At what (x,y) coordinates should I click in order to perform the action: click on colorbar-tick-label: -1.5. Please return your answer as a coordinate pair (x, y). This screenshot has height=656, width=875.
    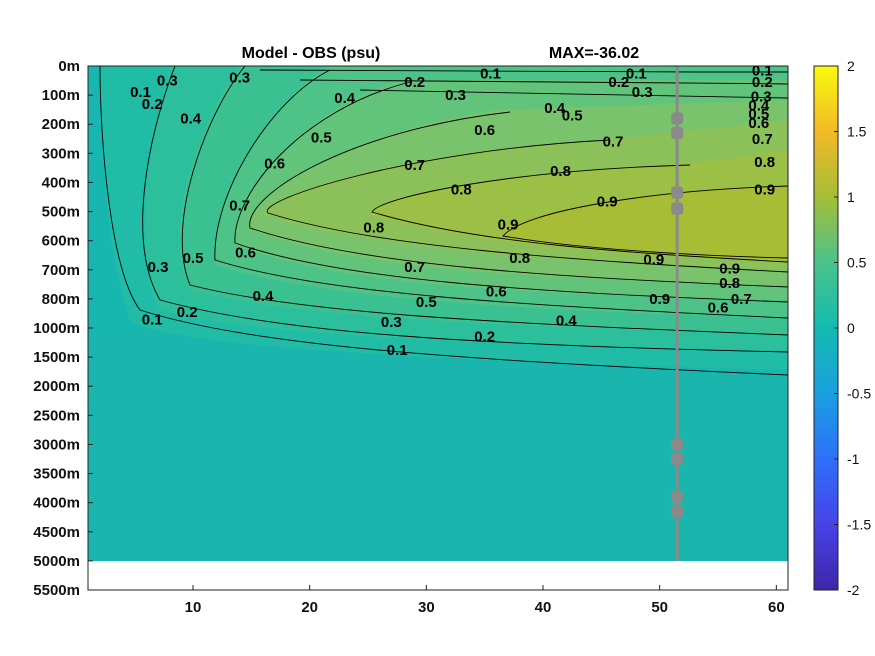
    Looking at the image, I should click on (859, 525).